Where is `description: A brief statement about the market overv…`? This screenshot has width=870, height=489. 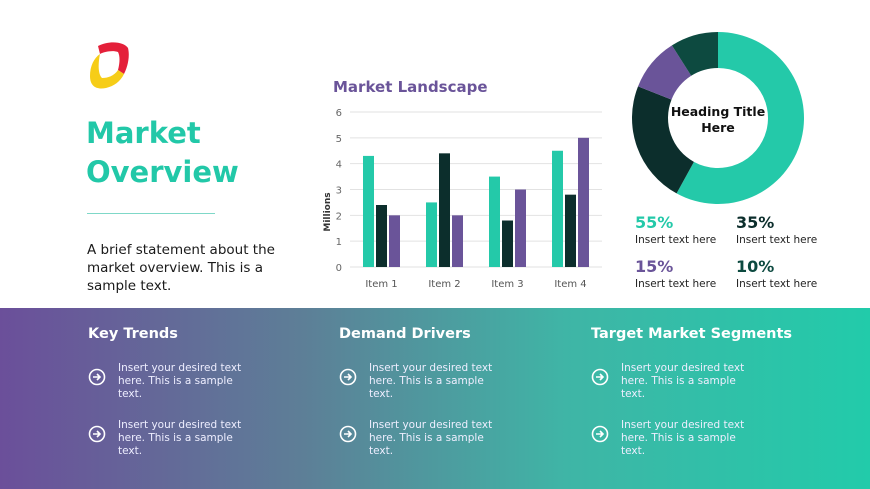
description: A brief statement about the market overv… is located at coordinates (181, 268).